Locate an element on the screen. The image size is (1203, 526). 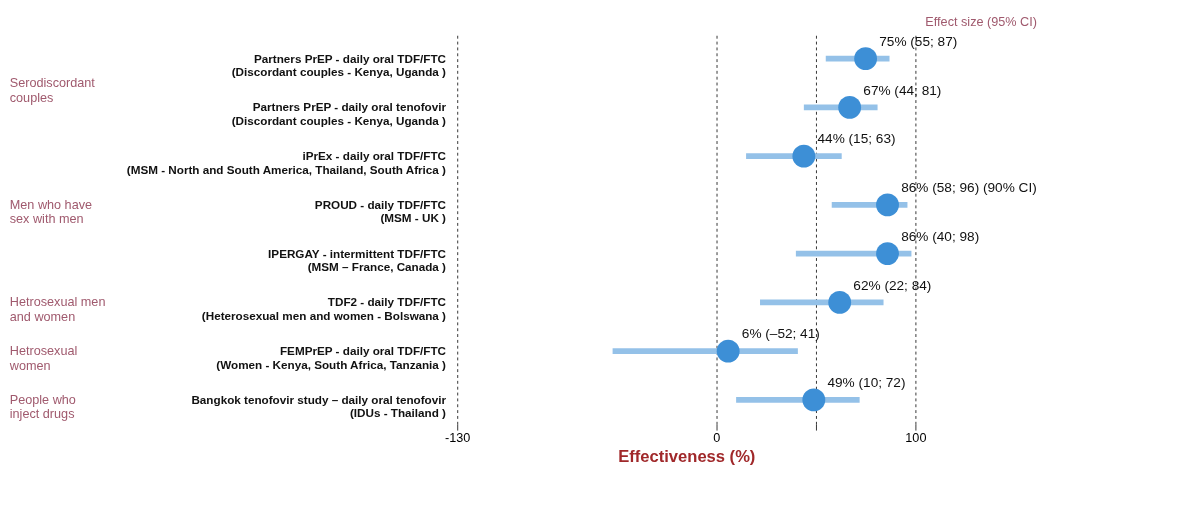
data-label: 6% (–52; 41) is located at coordinates (780, 334).